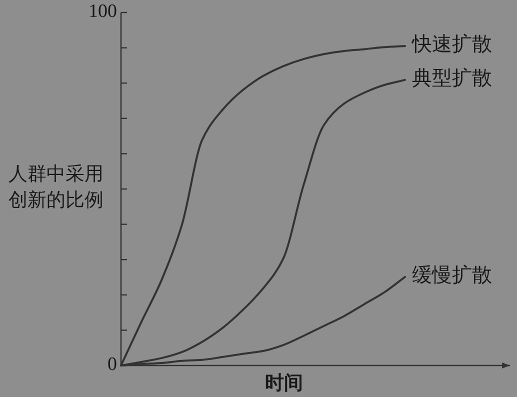 Image resolution: width=517 pixels, height=397 pixels. What do you see at coordinates (451, 45) in the screenshot?
I see `series-label: 快速扩散` at bounding box center [451, 45].